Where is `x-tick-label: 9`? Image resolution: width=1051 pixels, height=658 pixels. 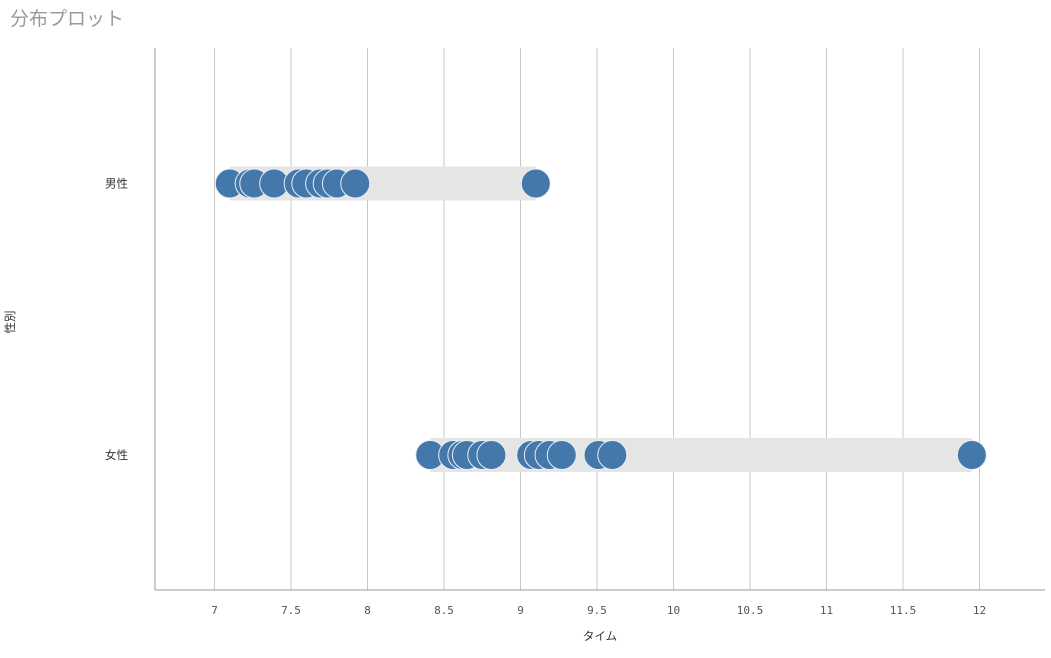
x-tick-label: 9 is located at coordinates (520, 610).